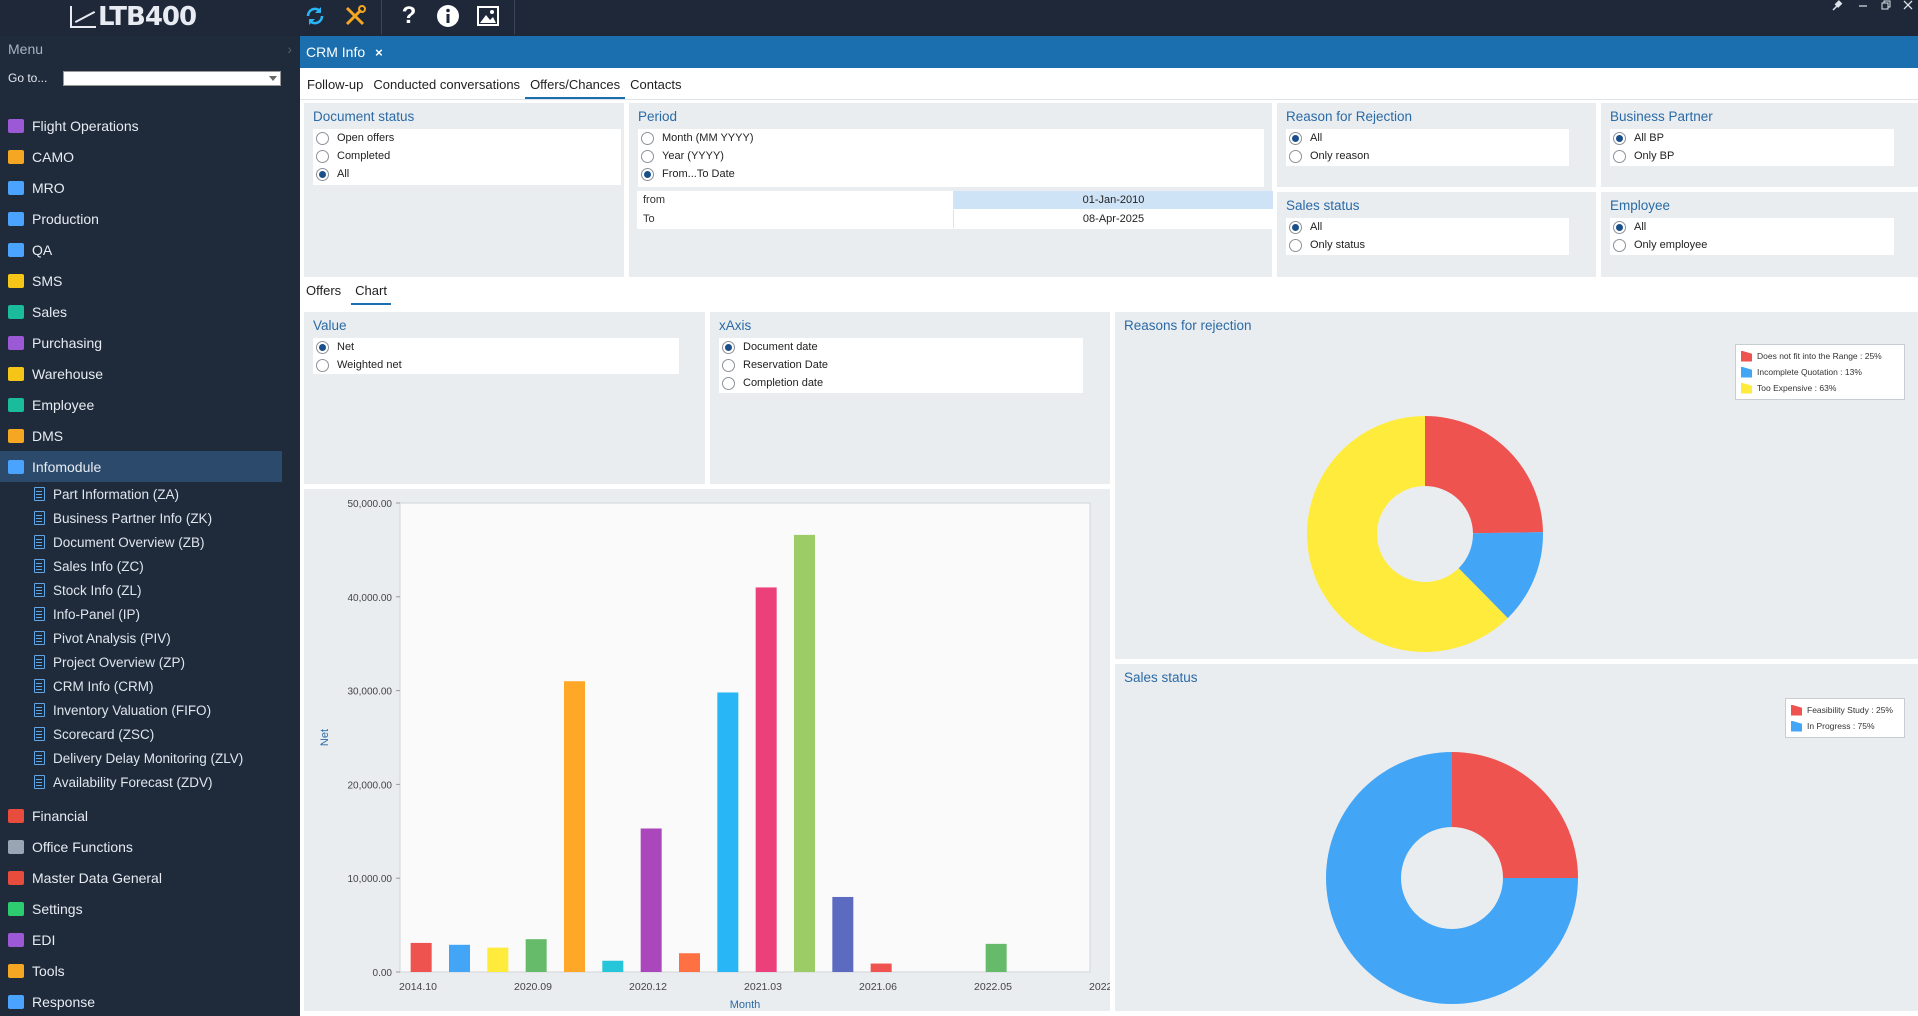 The height and width of the screenshot is (1016, 1918). Describe the element at coordinates (409, 15) in the screenshot. I see `help-icon: ?` at that location.